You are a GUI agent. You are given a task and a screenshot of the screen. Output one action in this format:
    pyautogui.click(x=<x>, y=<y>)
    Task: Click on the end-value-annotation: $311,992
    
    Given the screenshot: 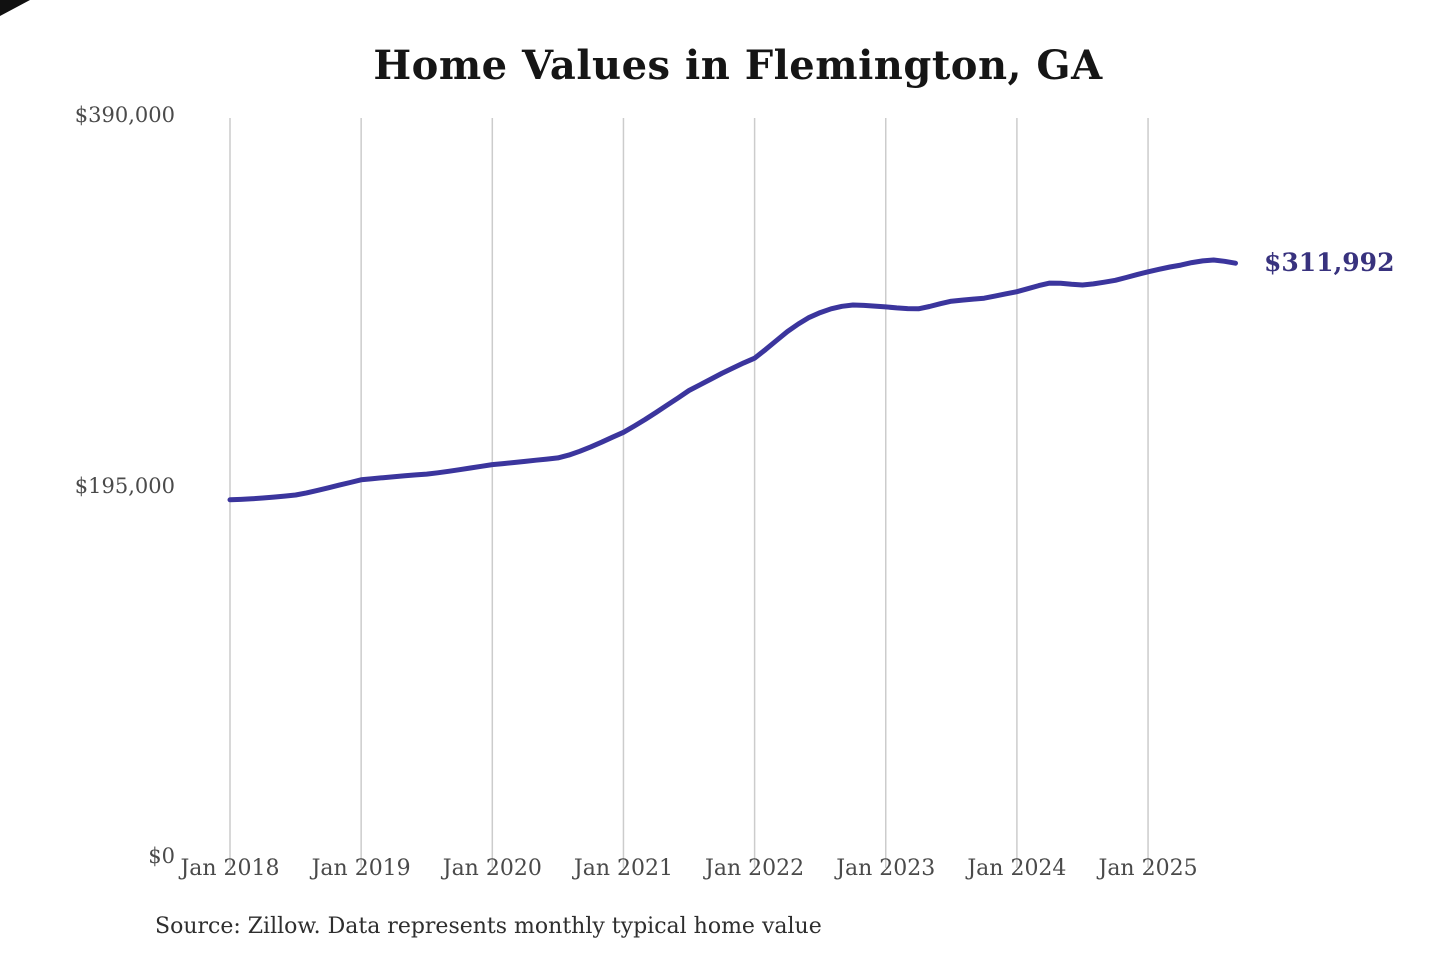 What is the action you would take?
    pyautogui.click(x=1329, y=262)
    